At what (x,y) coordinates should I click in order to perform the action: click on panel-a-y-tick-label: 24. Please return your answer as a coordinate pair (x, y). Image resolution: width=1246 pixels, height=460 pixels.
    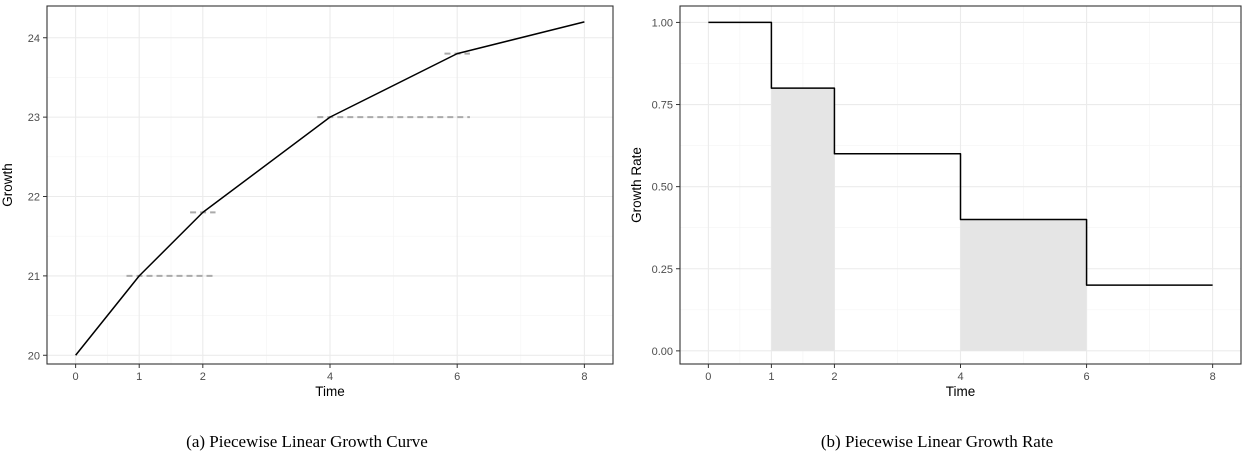
    Looking at the image, I should click on (34, 39).